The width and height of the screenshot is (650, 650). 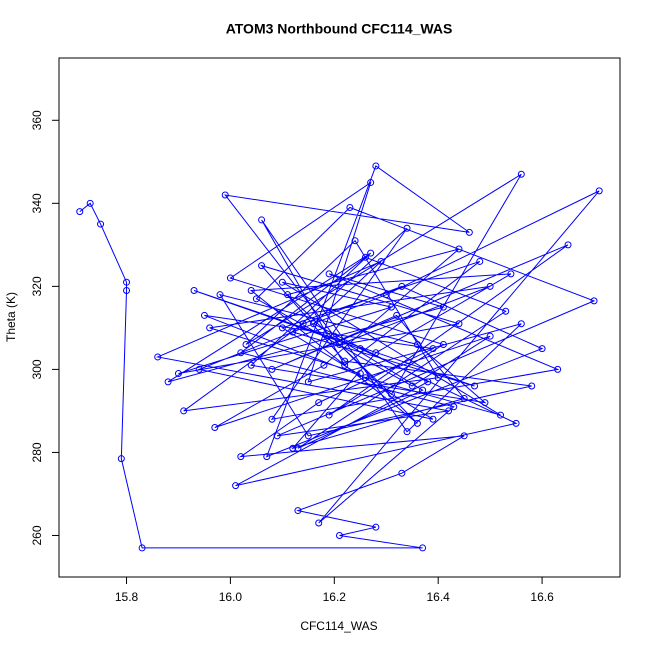 What do you see at coordinates (335, 597) in the screenshot?
I see `x-tick-label: 16.2` at bounding box center [335, 597].